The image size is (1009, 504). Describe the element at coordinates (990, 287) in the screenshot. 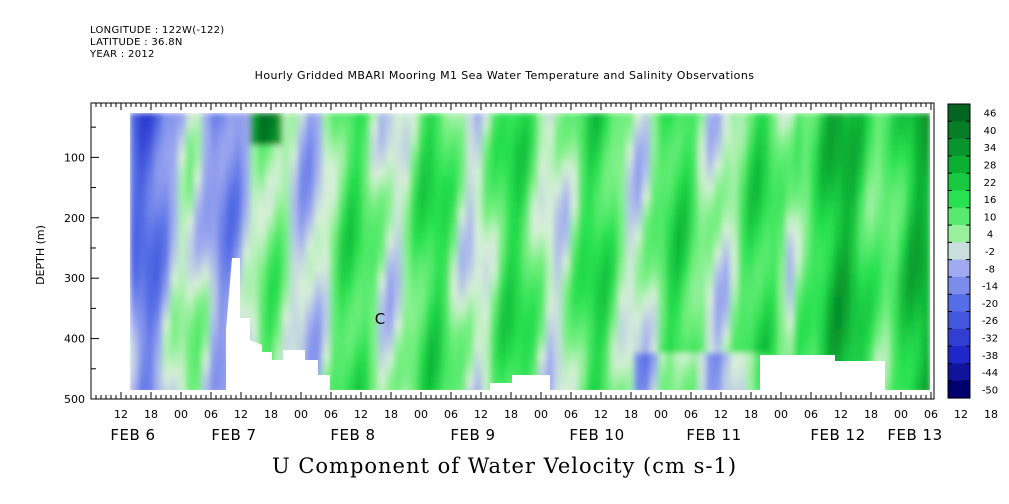

I see `colorbar-label: -14` at that location.